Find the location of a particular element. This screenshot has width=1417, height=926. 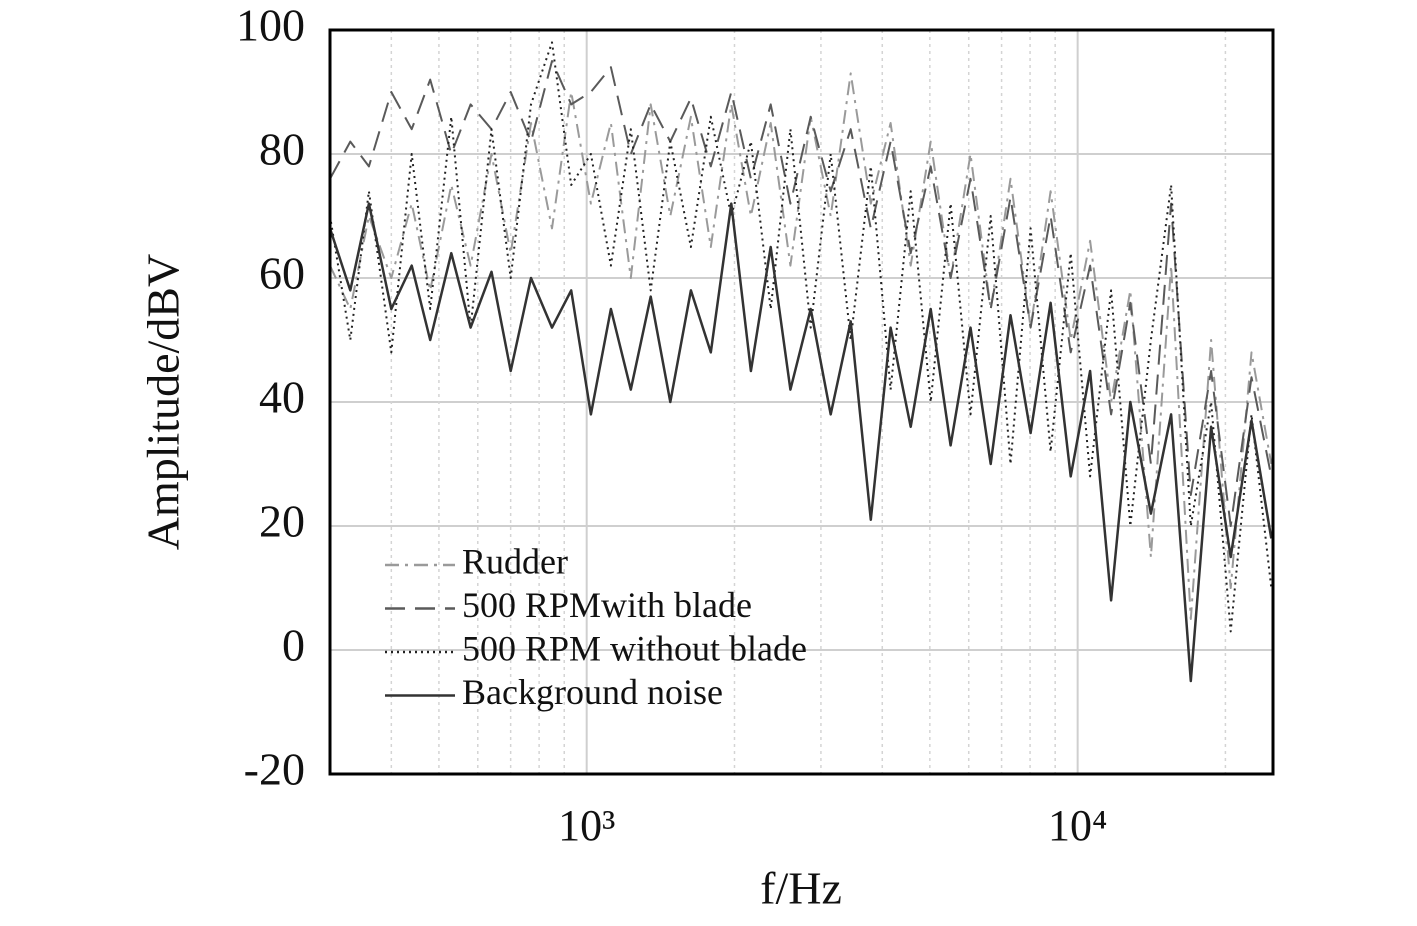

y-tick-label: 40 is located at coordinates (282, 397).